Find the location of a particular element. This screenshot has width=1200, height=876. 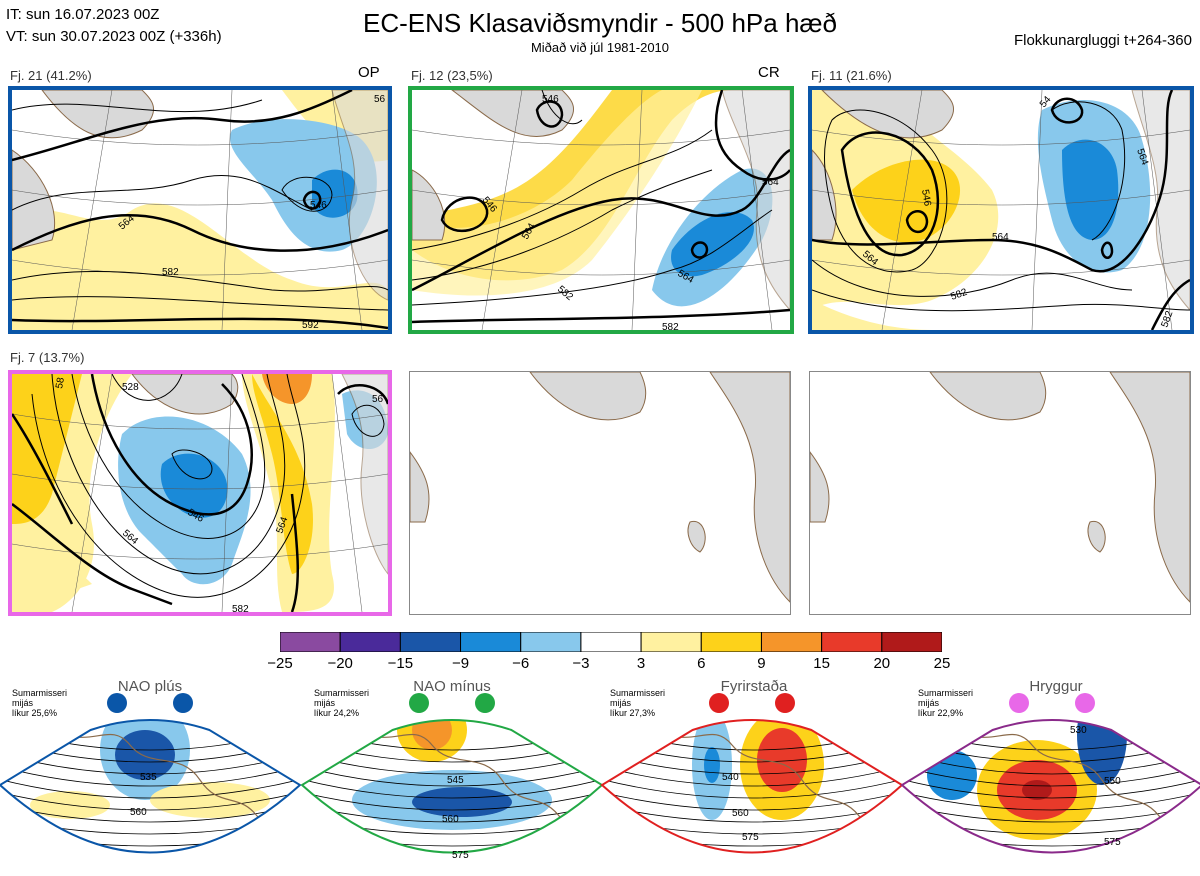

contour-label: 592 is located at coordinates (310, 325).